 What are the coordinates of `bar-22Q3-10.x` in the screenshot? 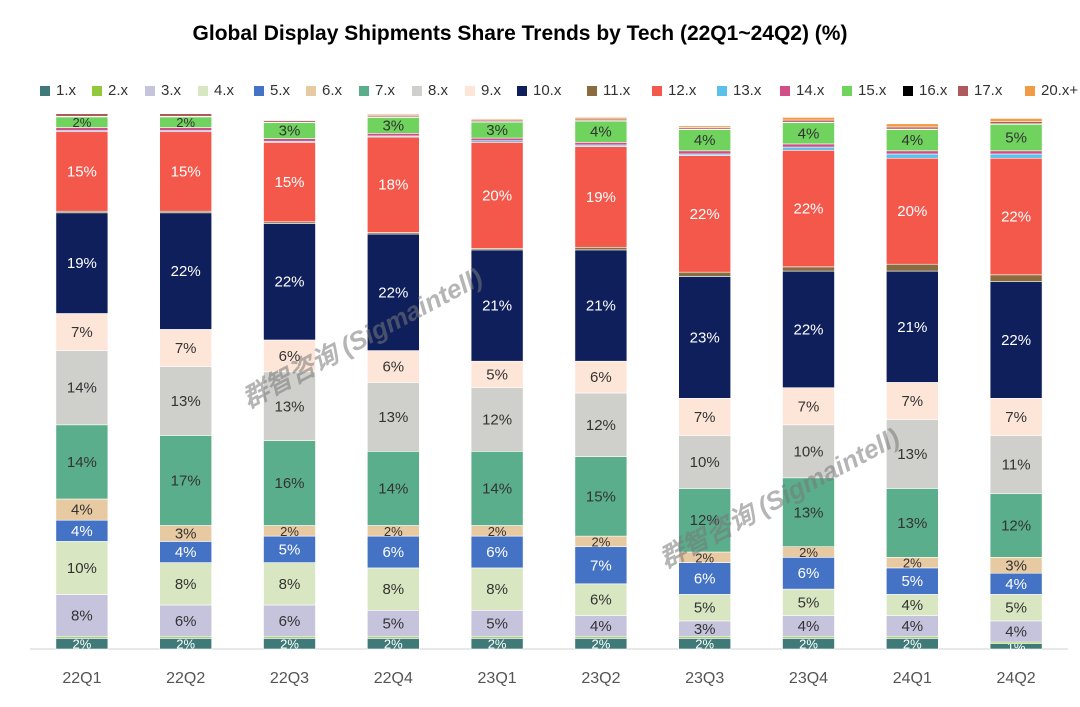 It's located at (289, 282).